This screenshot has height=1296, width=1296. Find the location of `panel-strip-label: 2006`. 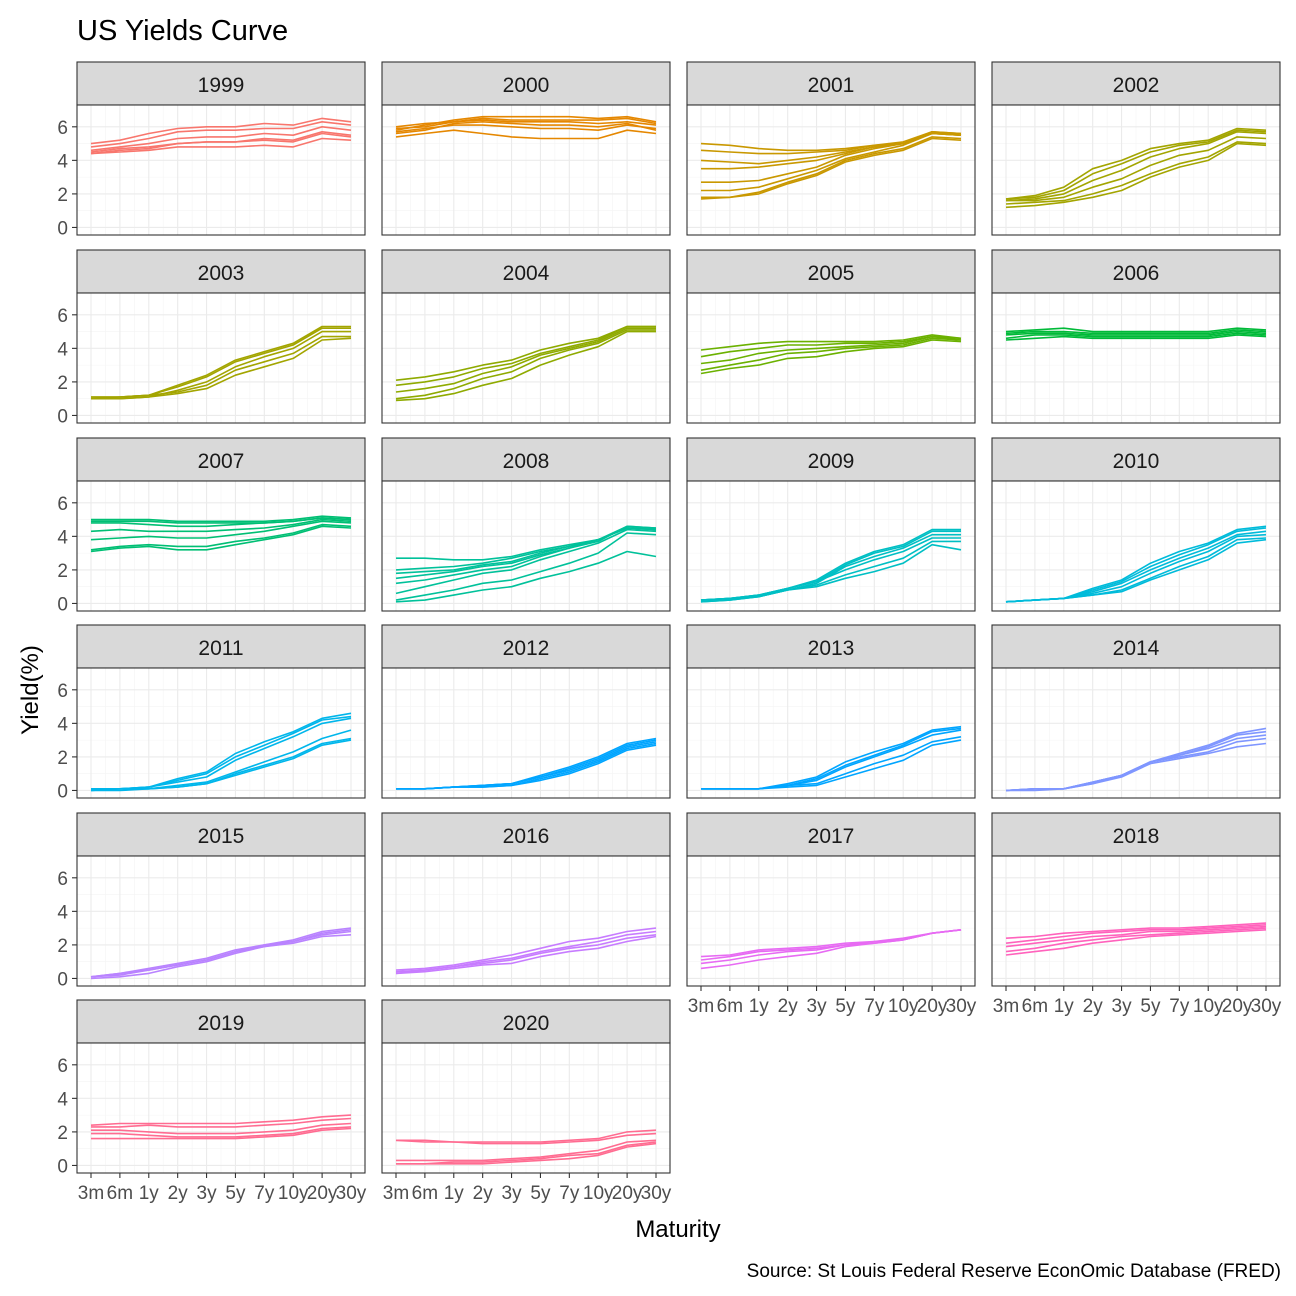

panel-strip-label: 2006 is located at coordinates (1136, 273).